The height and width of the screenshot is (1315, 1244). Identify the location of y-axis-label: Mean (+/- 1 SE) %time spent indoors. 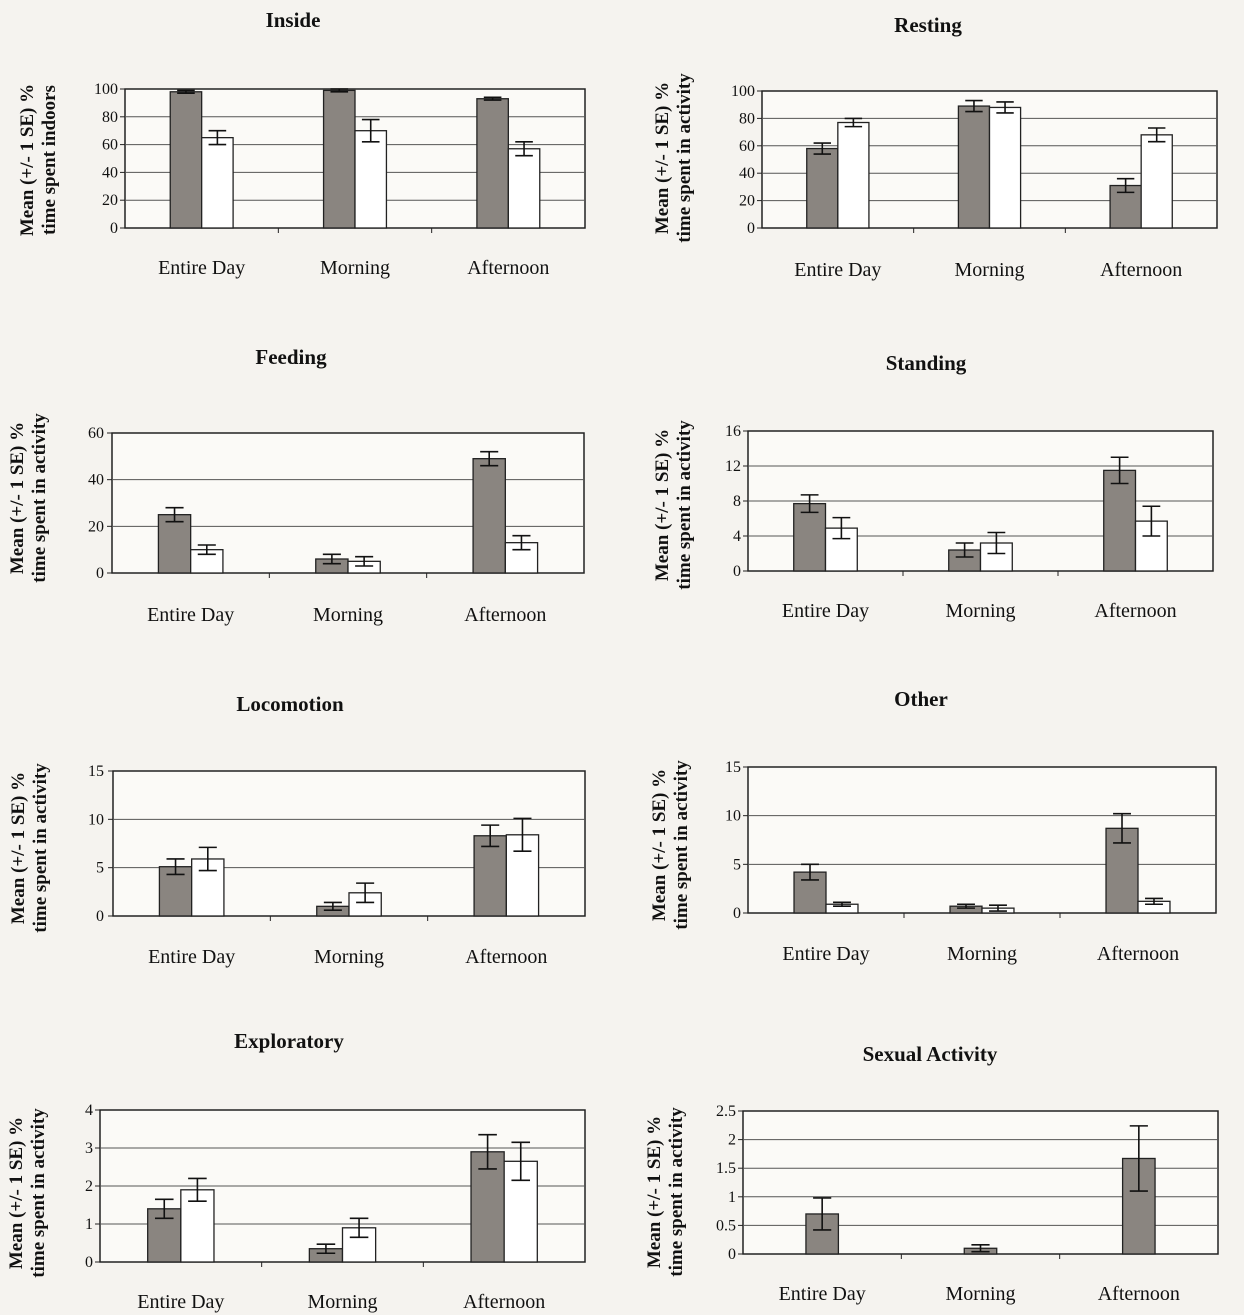
(38, 160).